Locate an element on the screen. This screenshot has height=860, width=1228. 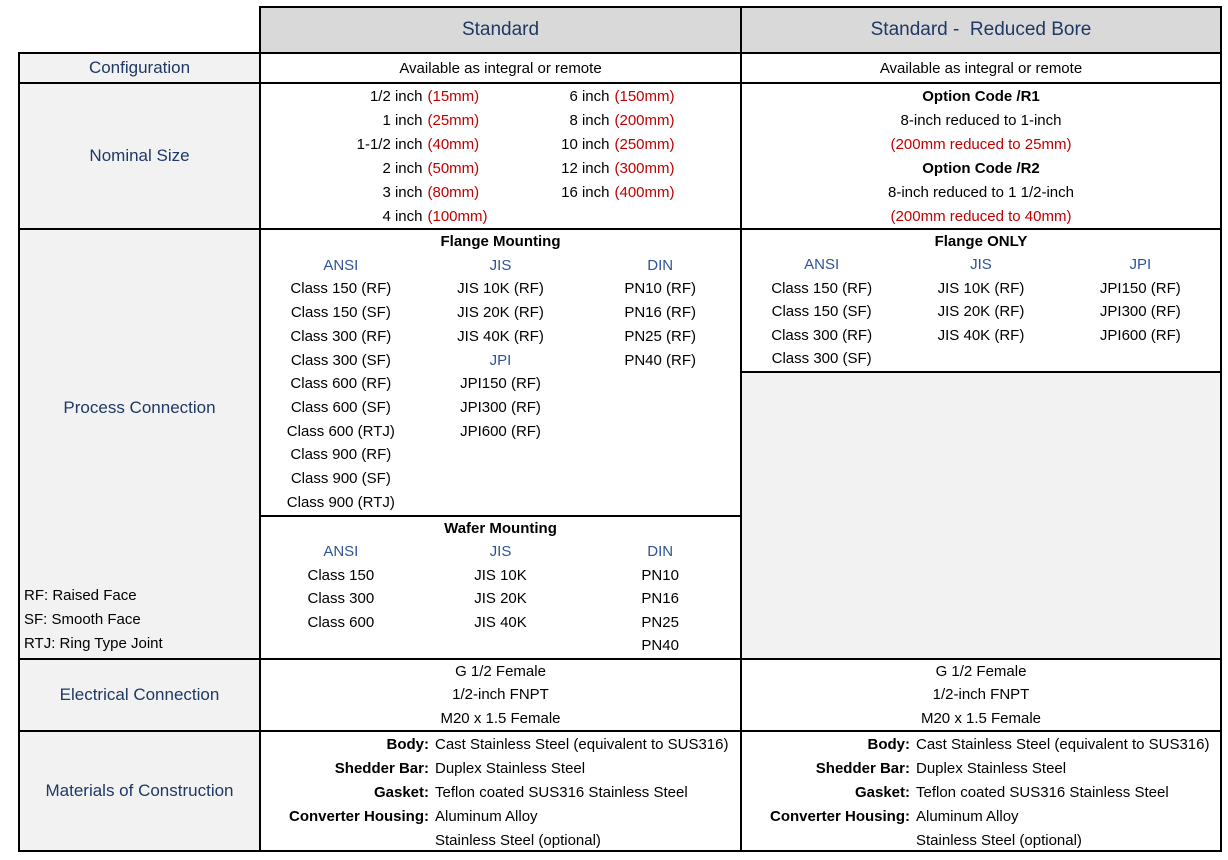
nominal-size-item: 2 inch (50mm) is located at coordinates (406, 169).